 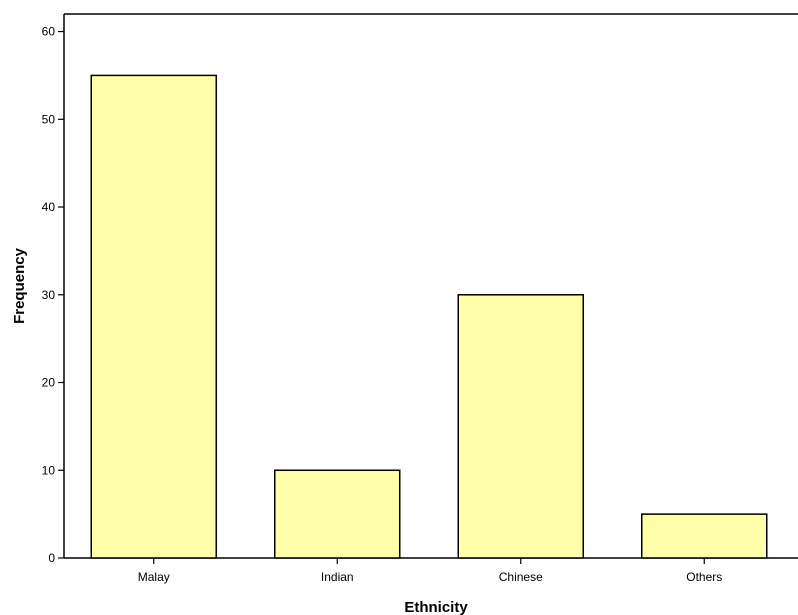 What do you see at coordinates (49, 119) in the screenshot?
I see `y-tick-label: 50` at bounding box center [49, 119].